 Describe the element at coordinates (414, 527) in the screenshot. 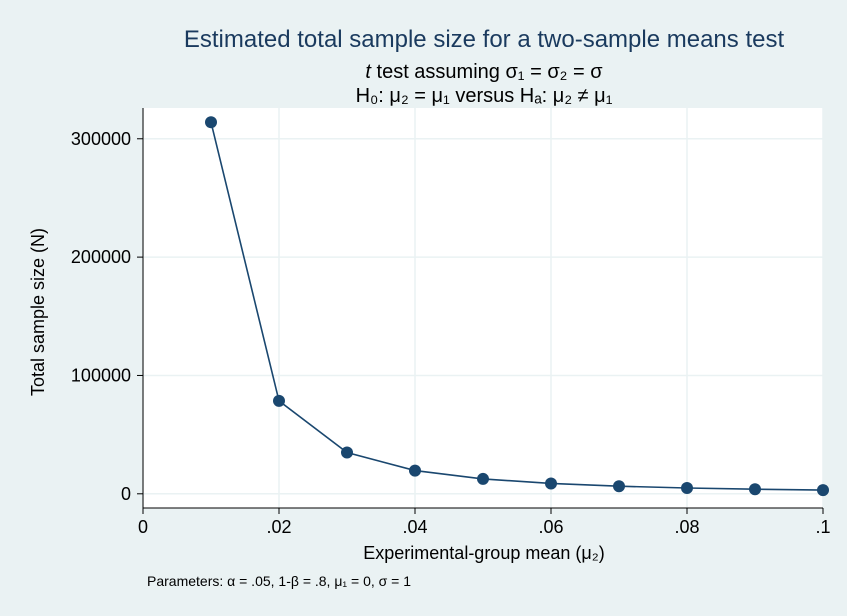

I see `x-tick-label: .04` at that location.